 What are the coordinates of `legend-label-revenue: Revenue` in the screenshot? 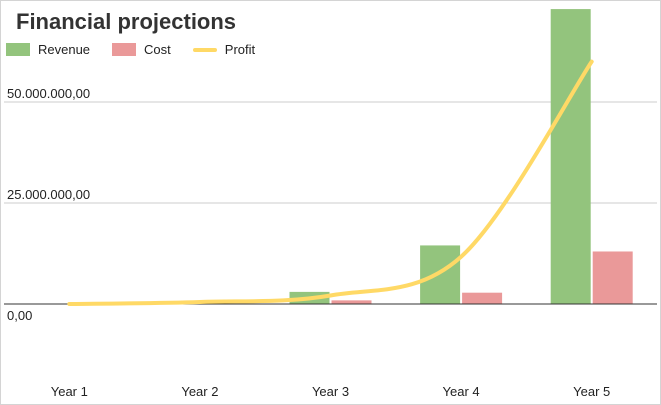 It's located at (64, 49).